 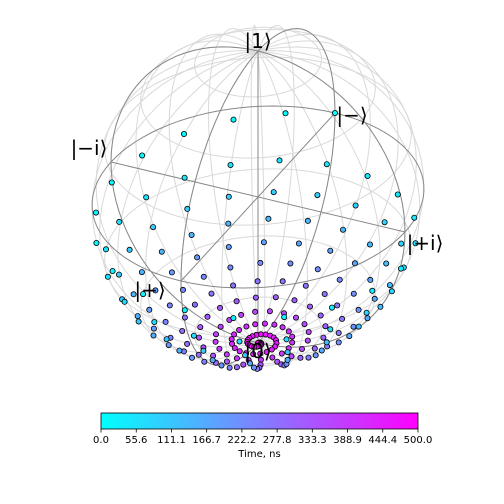 I want to click on colorbar-tick-label: 0.0, so click(x=101, y=440).